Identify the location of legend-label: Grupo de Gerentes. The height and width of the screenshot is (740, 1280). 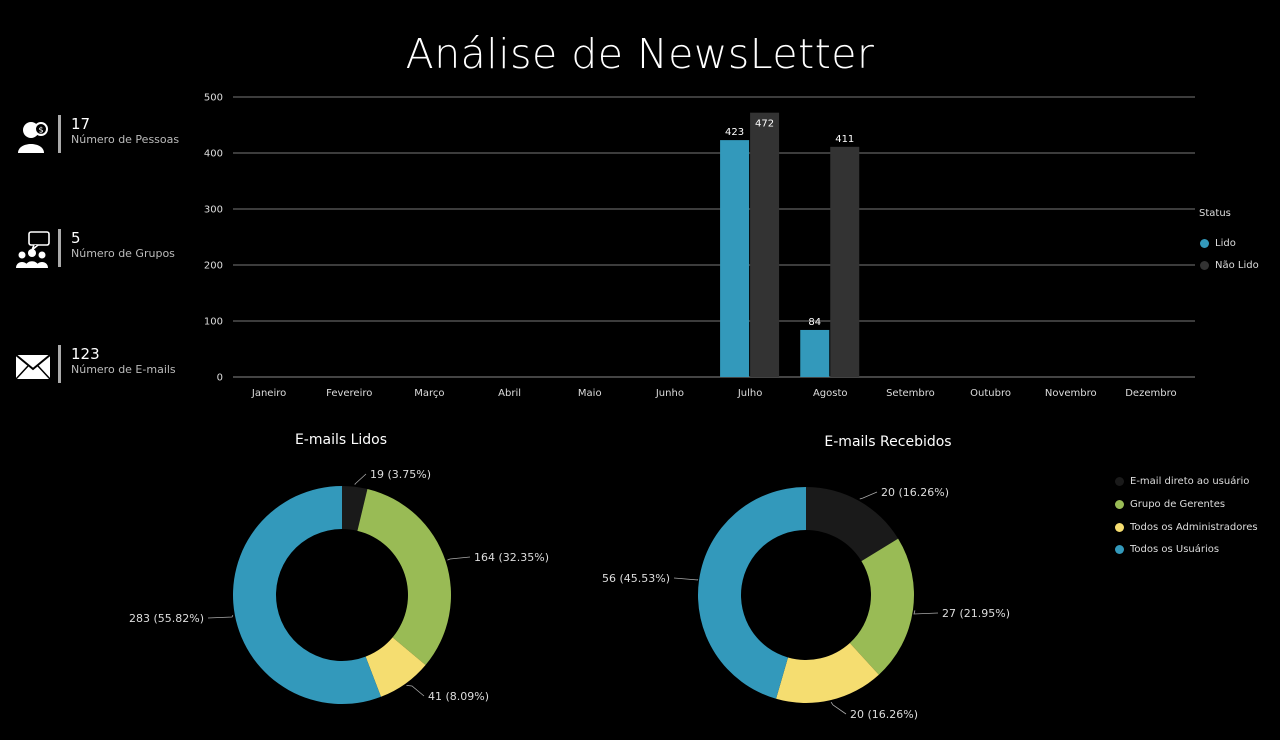
(1178, 504).